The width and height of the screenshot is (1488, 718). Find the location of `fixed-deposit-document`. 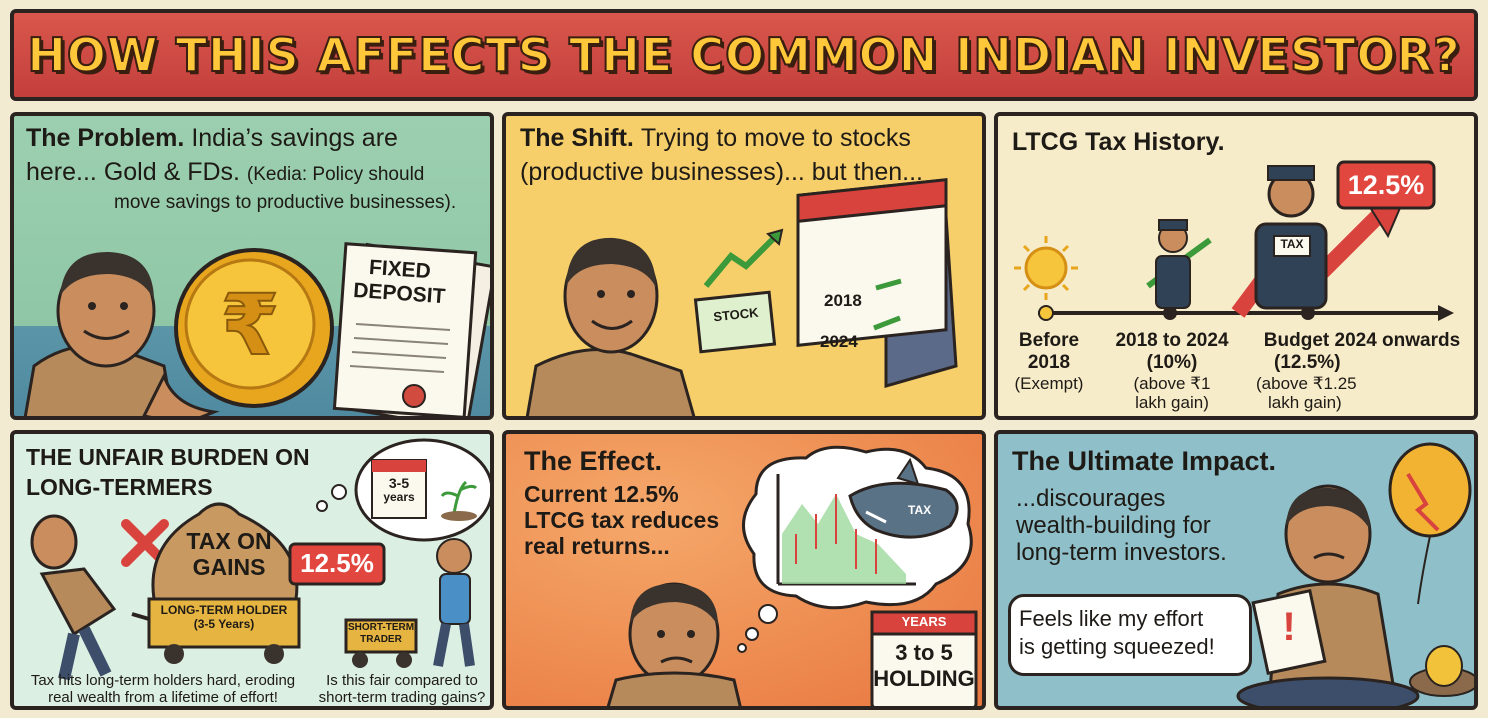

fixed-deposit-document is located at coordinates (411, 329).